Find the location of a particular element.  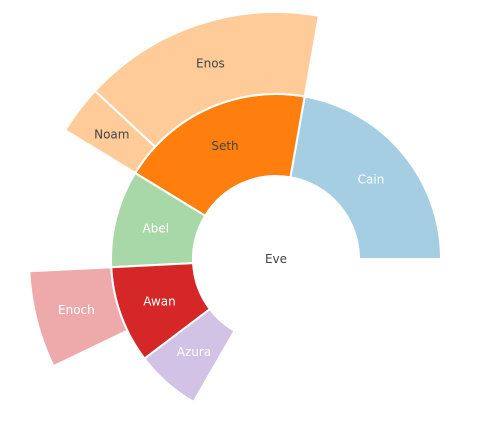

segment-cain is located at coordinates (366, 177).